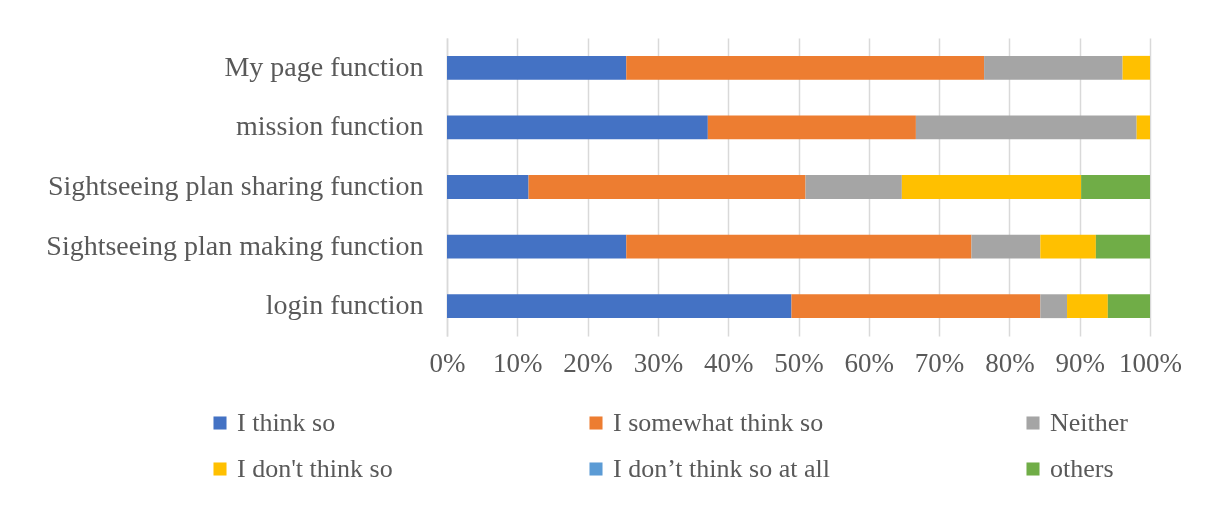  Describe the element at coordinates (315, 468) in the screenshot. I see `legend-label: I don't think so` at that location.